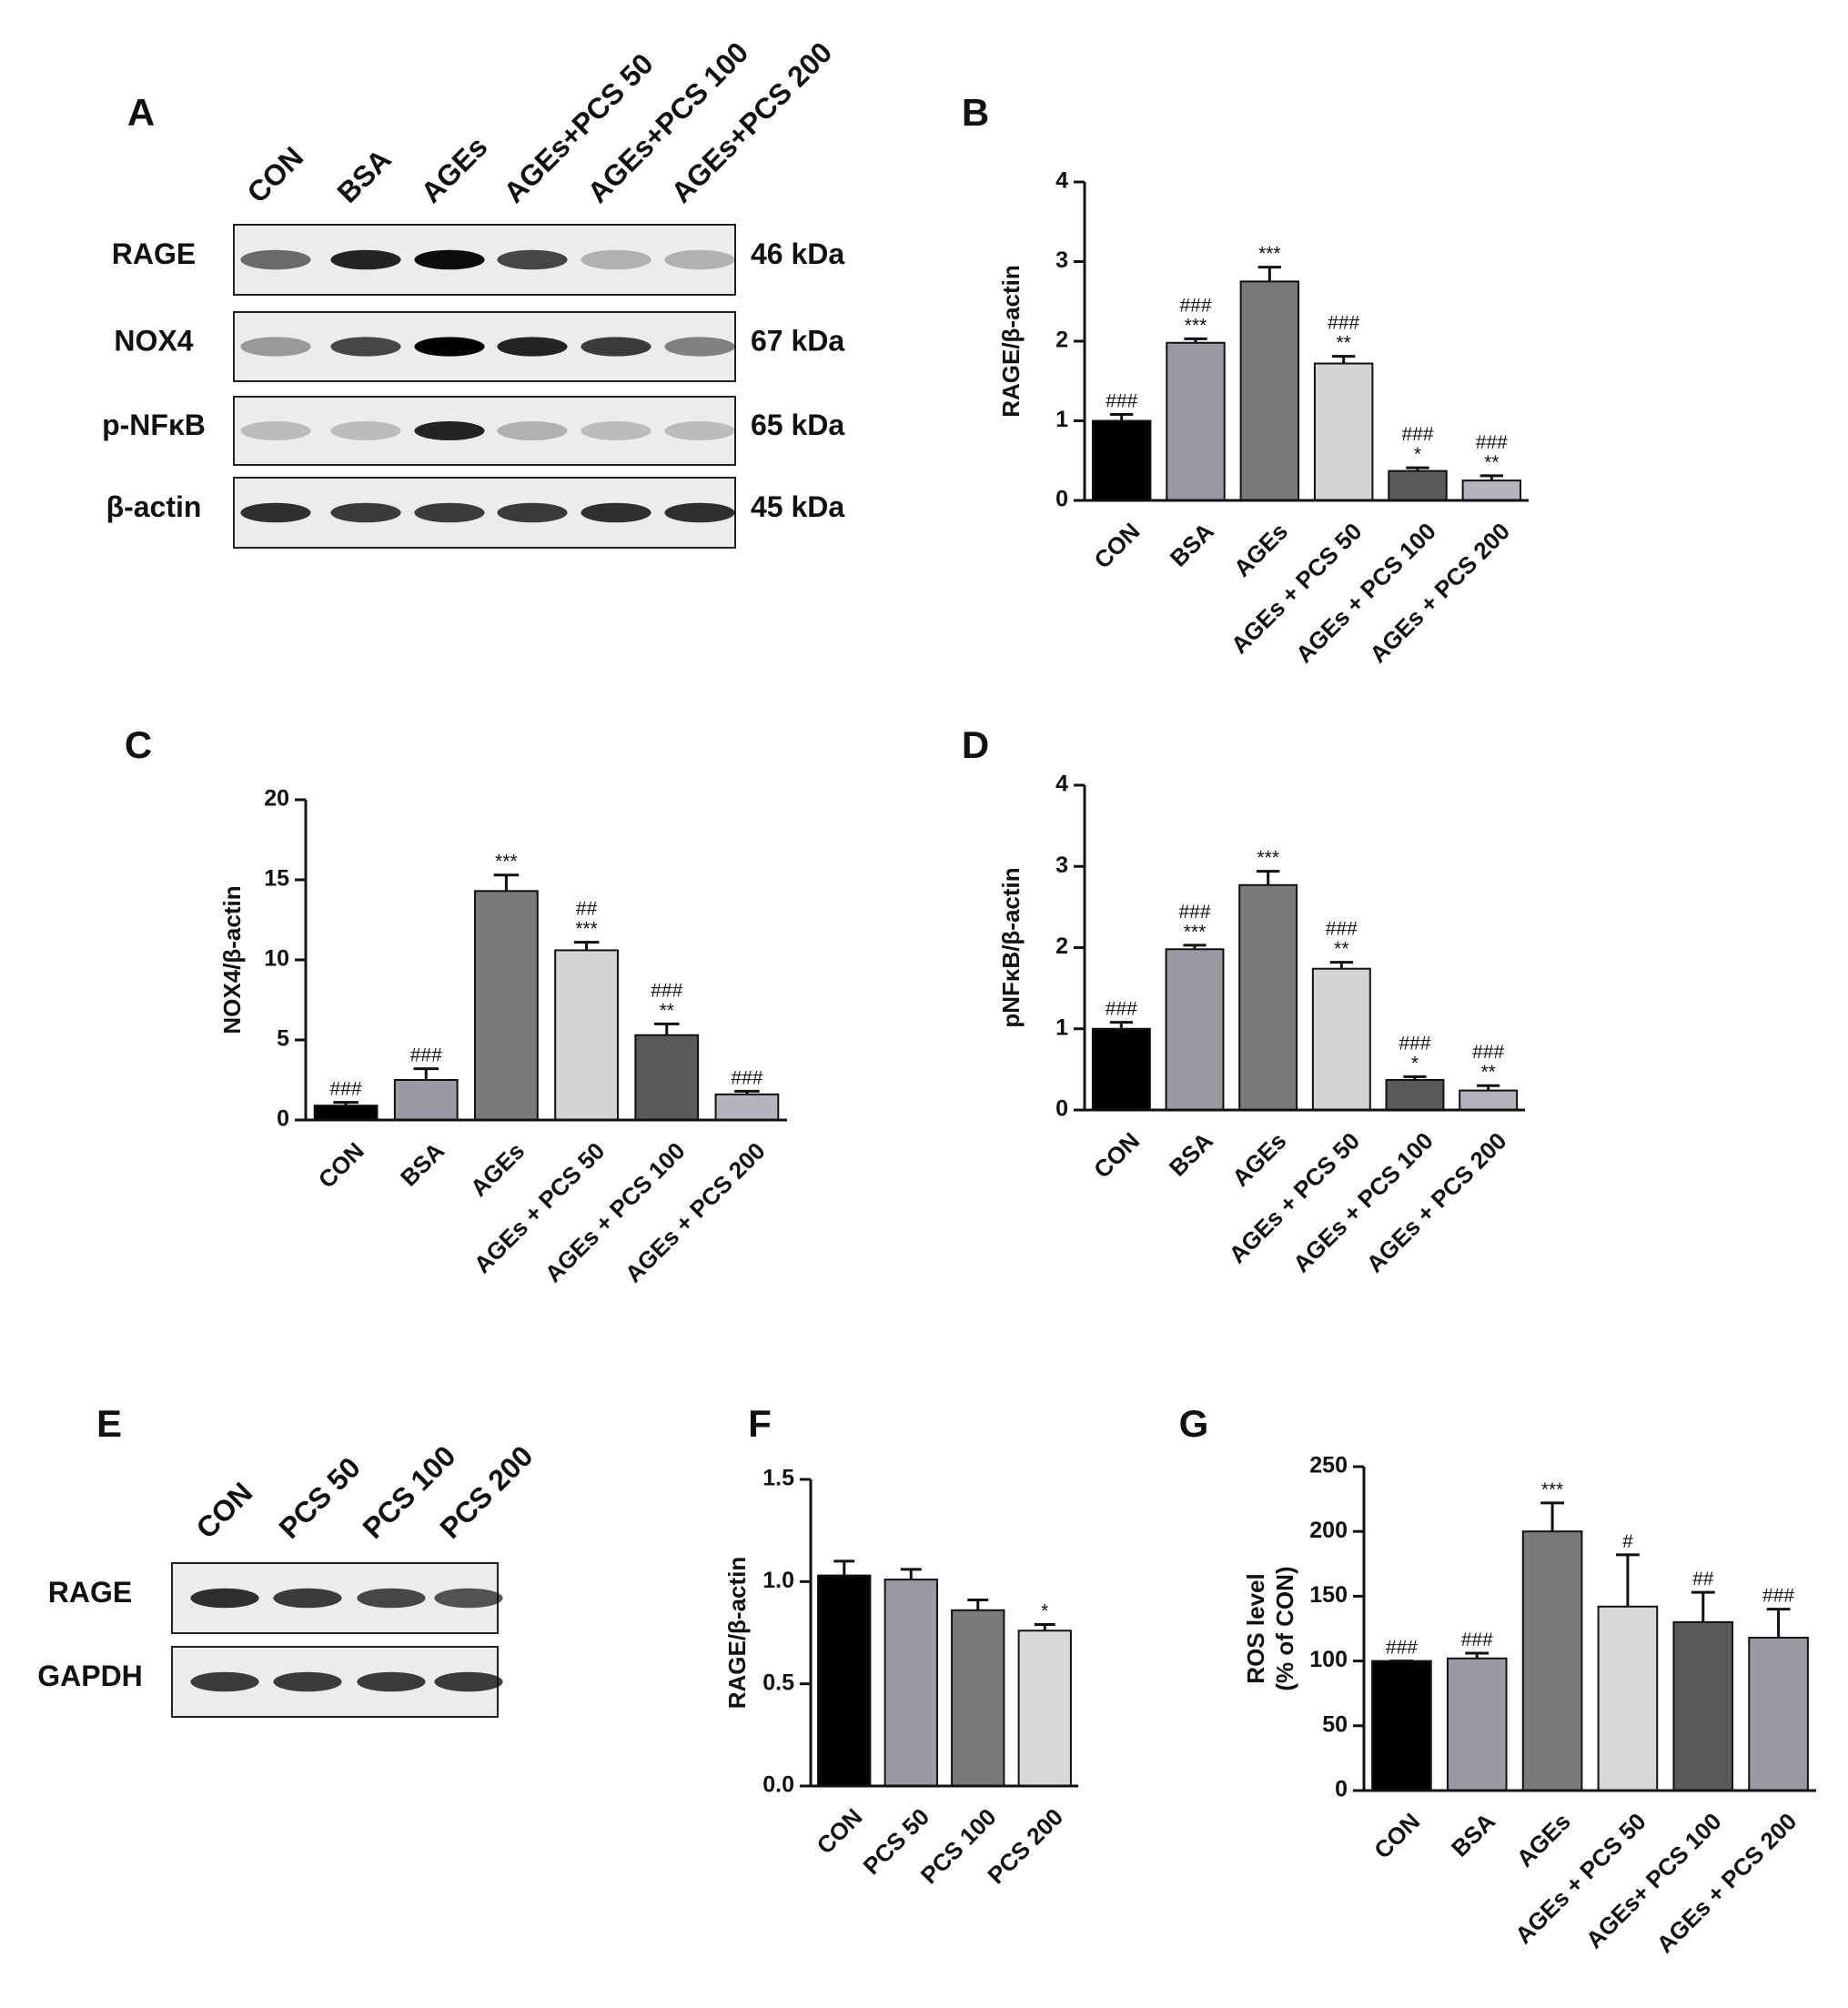 This screenshot has width=1848, height=2008. I want to click on x-tick-label: AGEs + PCS 200, so click(1727, 1883).